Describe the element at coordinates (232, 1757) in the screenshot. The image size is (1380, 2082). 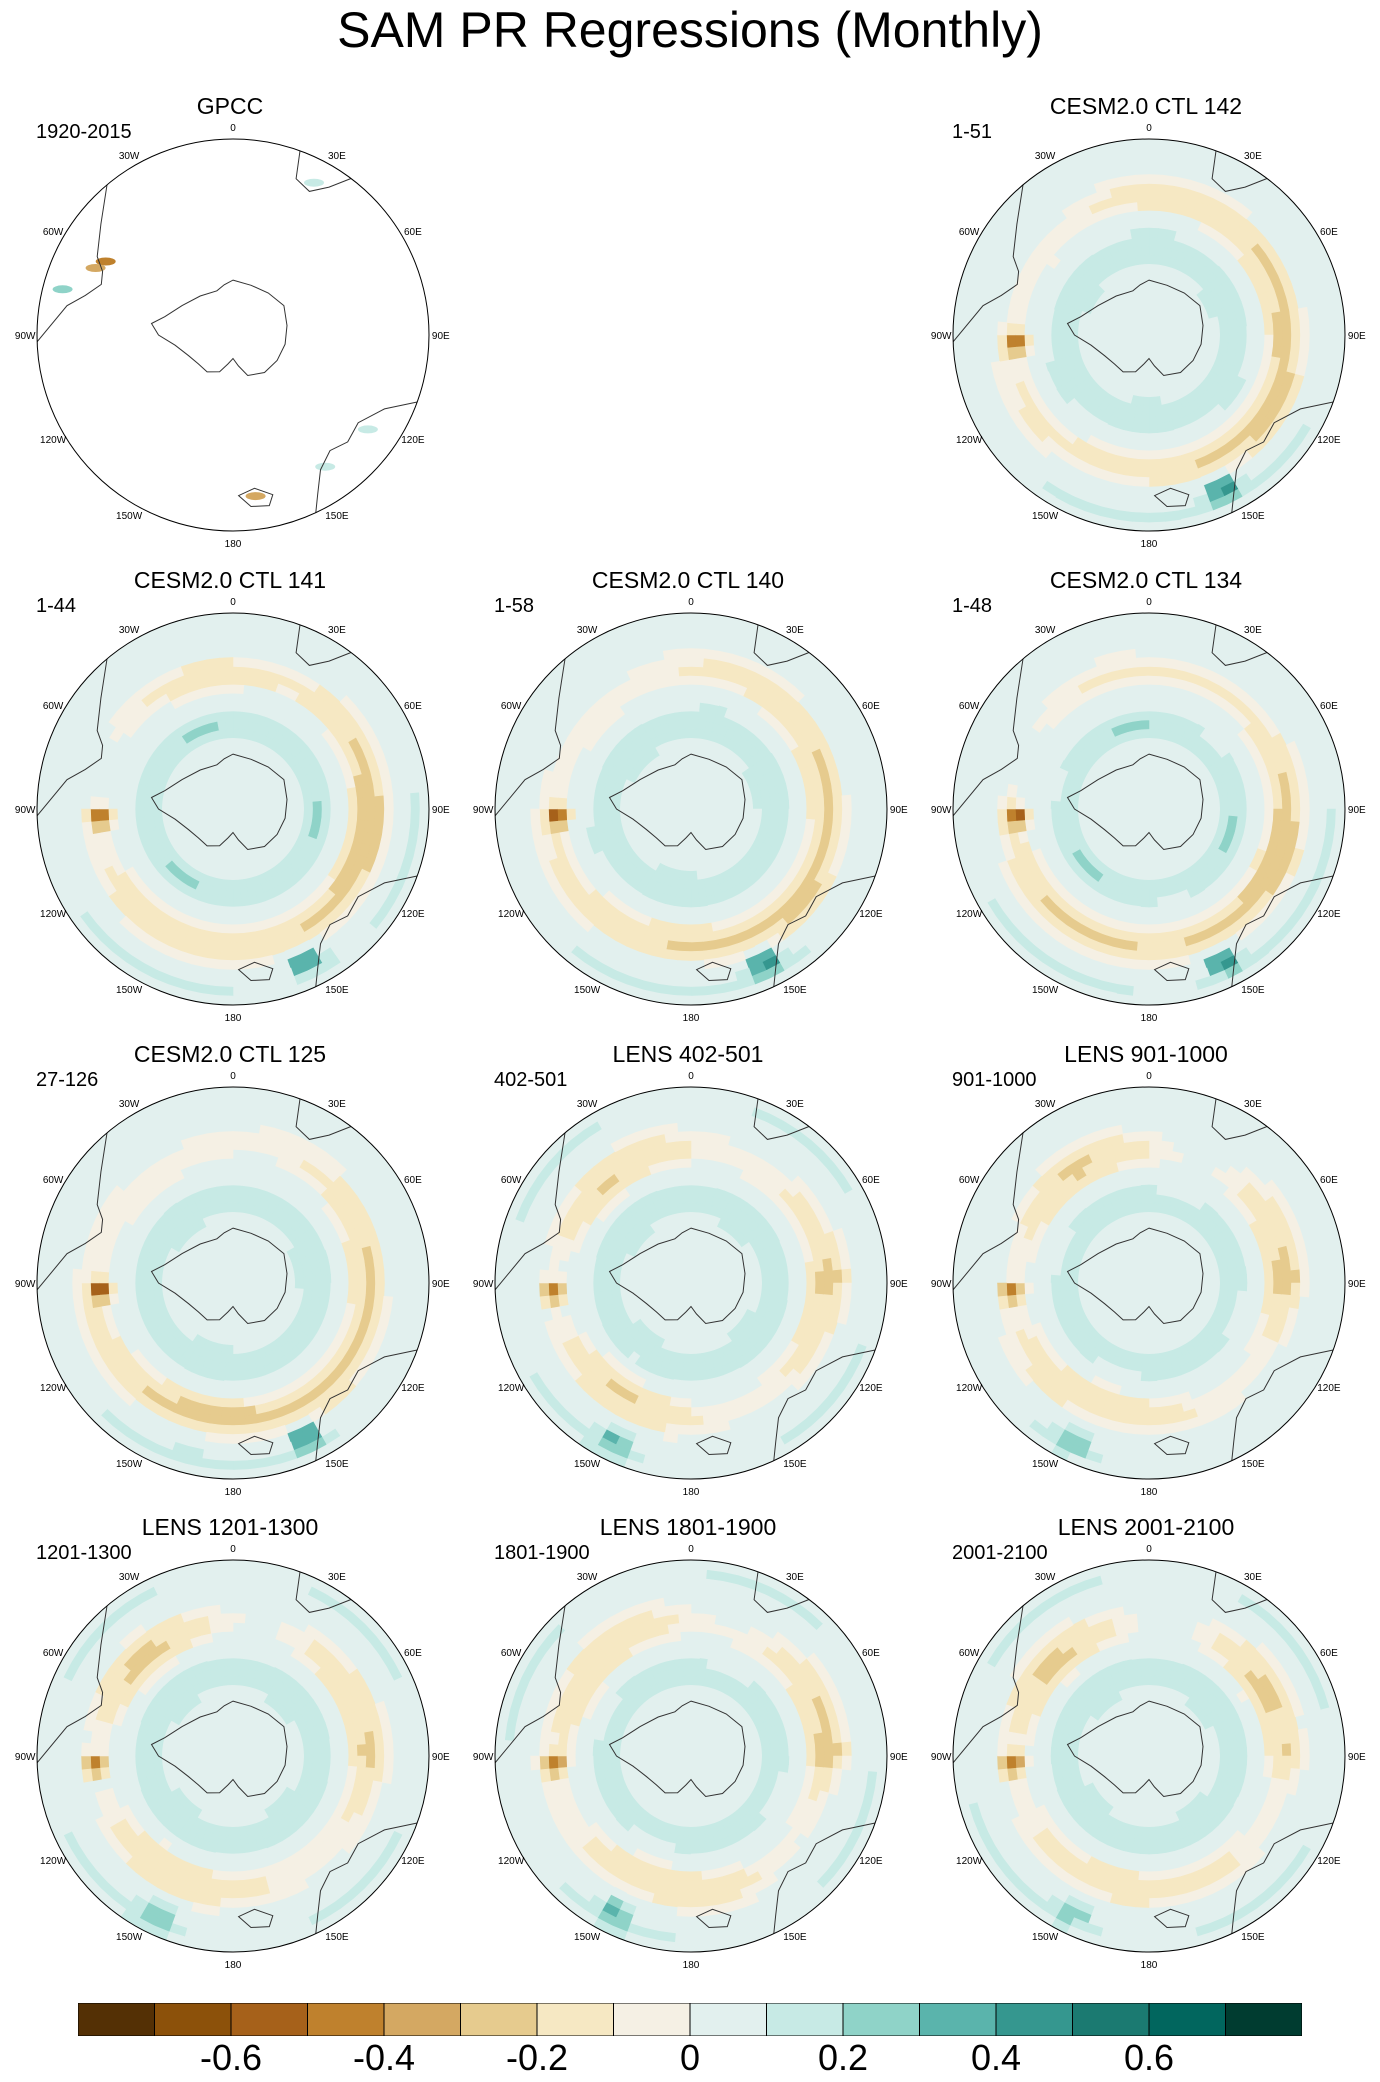
I see `polar-map-lens1201: 0 30E 60E 90E 120E 150E 180 150W 120W 90W 60W 30W` at that location.